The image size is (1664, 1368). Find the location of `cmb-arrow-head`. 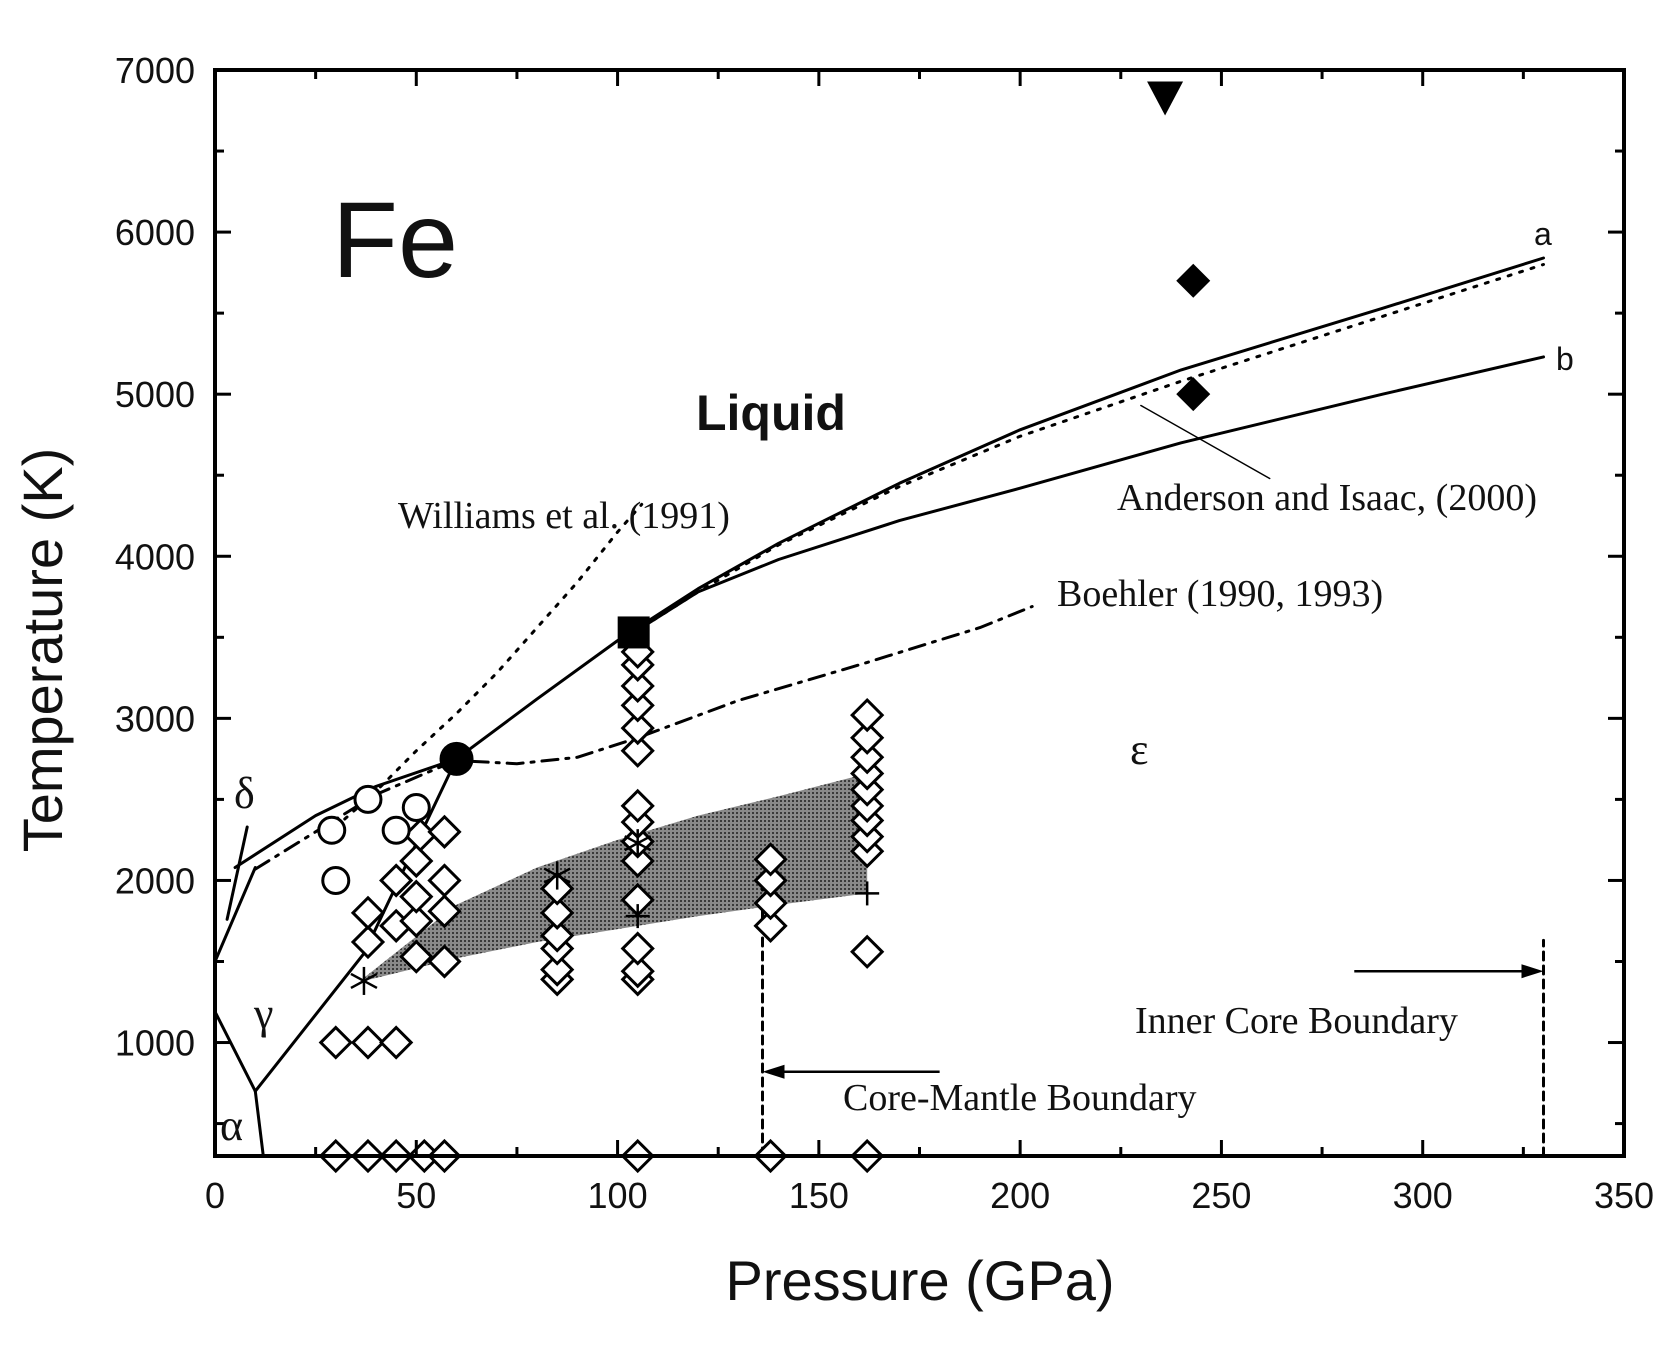

cmb-arrow-head is located at coordinates (773, 1071).